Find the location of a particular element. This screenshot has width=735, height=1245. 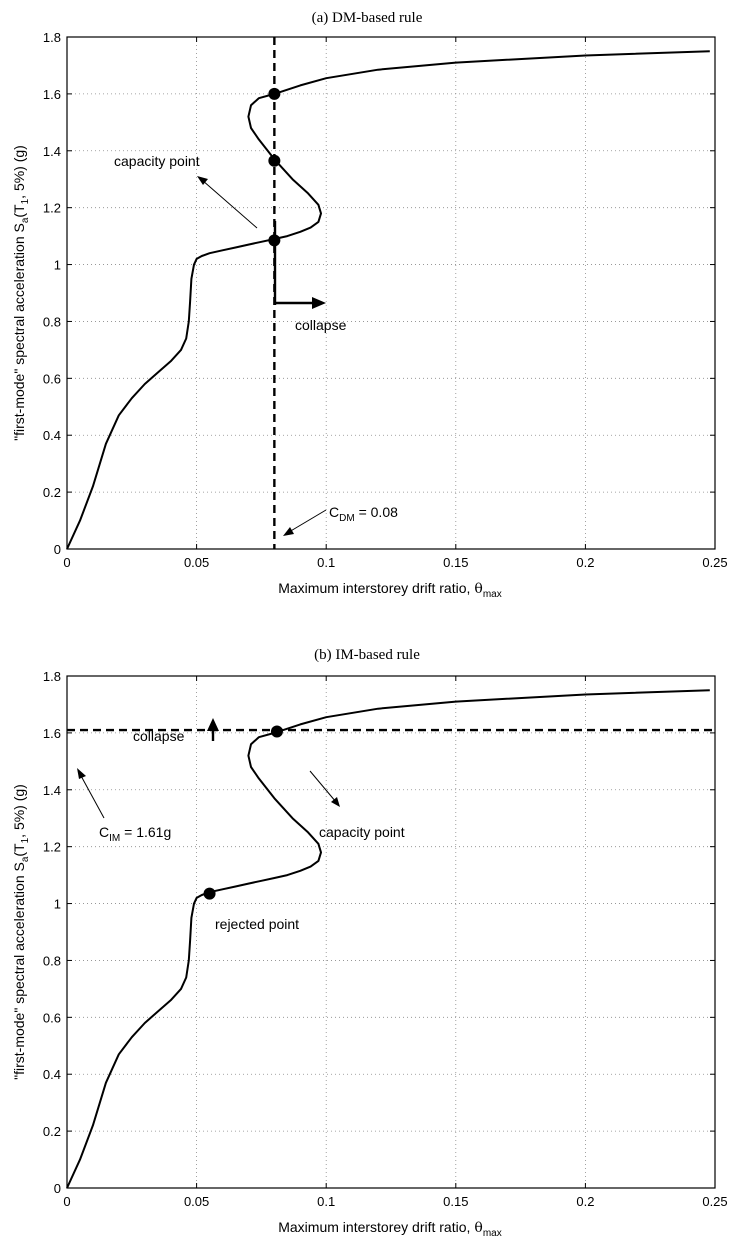

panel-a-collapse-label: collapse is located at coordinates (321, 325).